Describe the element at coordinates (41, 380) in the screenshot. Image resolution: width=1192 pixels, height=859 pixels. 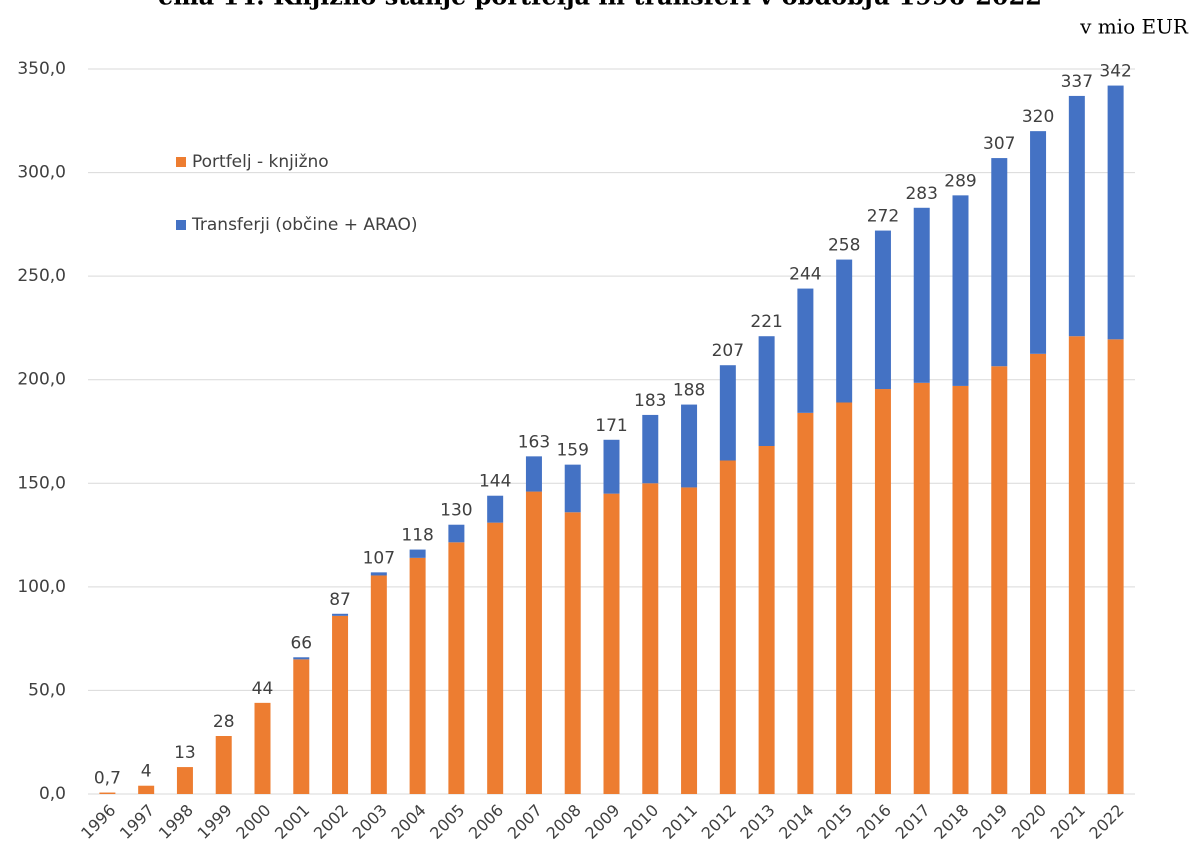
I see `y-tick-label: 200,0` at that location.